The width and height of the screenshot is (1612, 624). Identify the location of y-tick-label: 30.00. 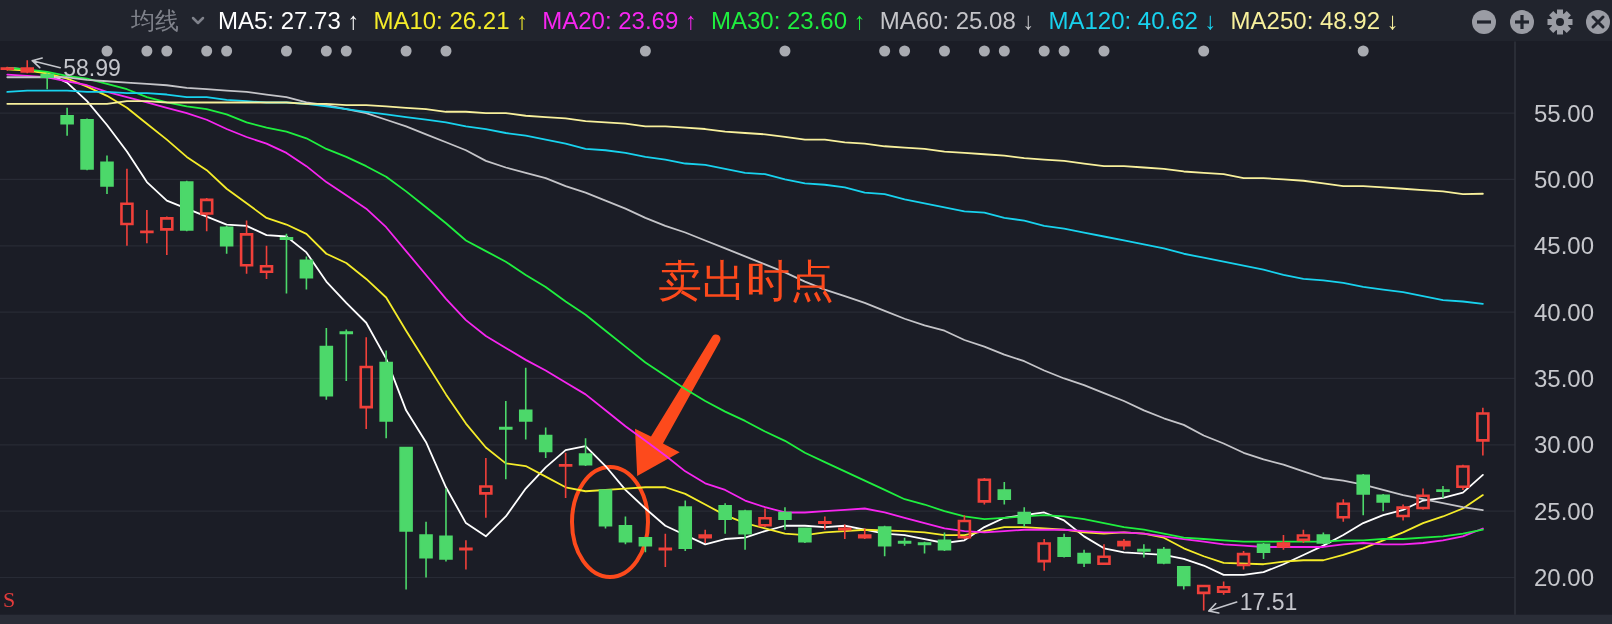
(1564, 445).